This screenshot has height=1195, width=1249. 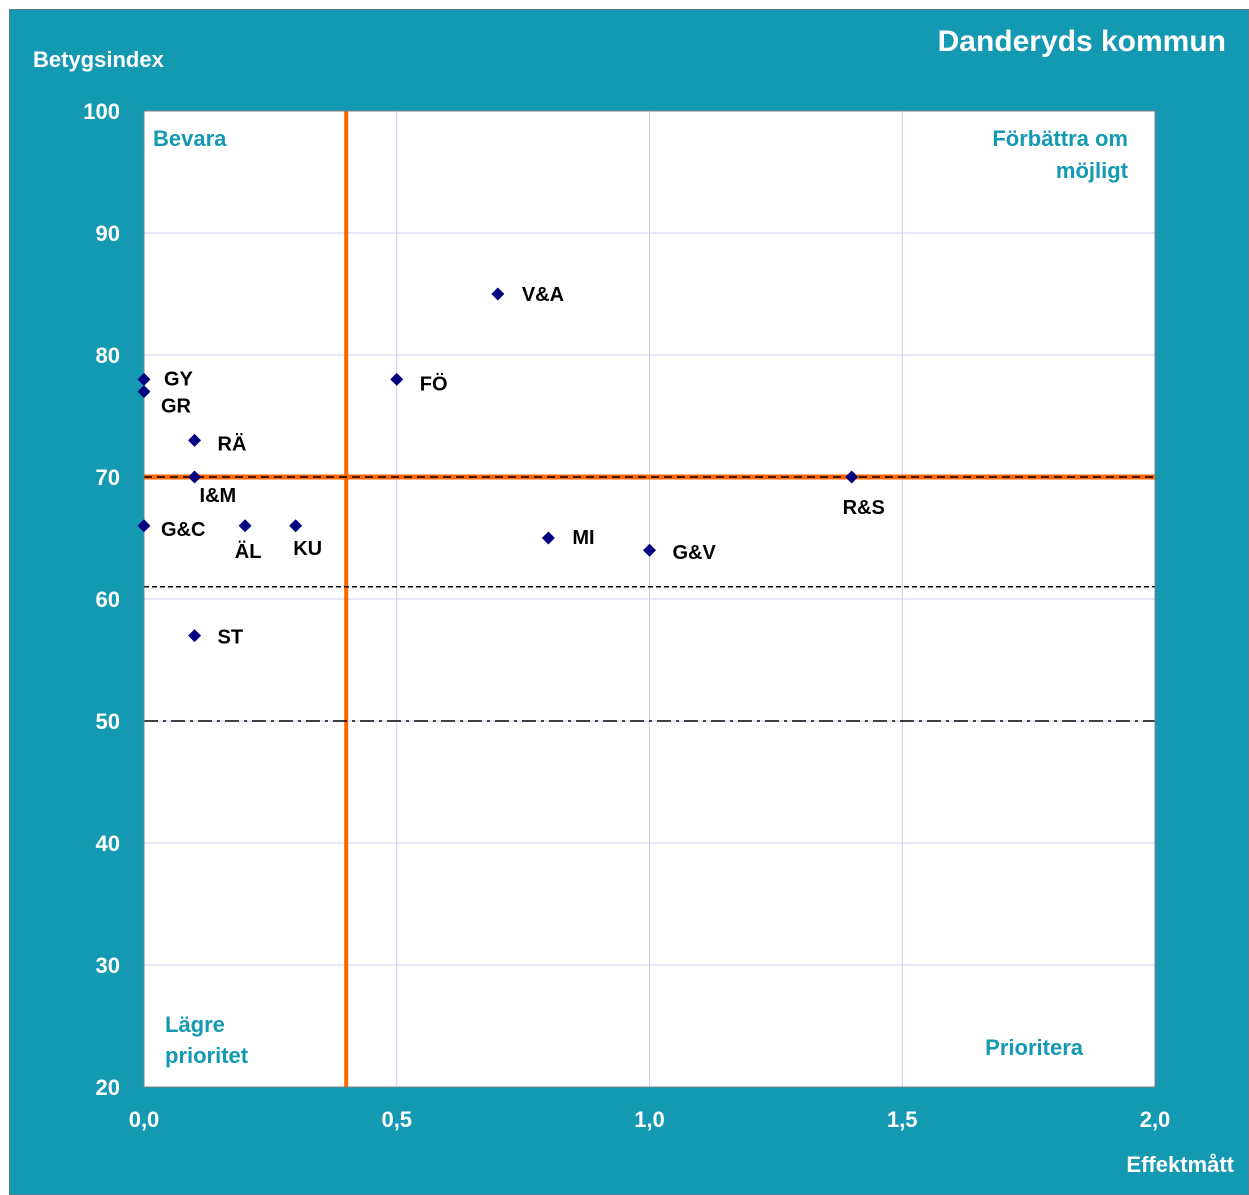 I want to click on data-point-label: GY, so click(x=179, y=379).